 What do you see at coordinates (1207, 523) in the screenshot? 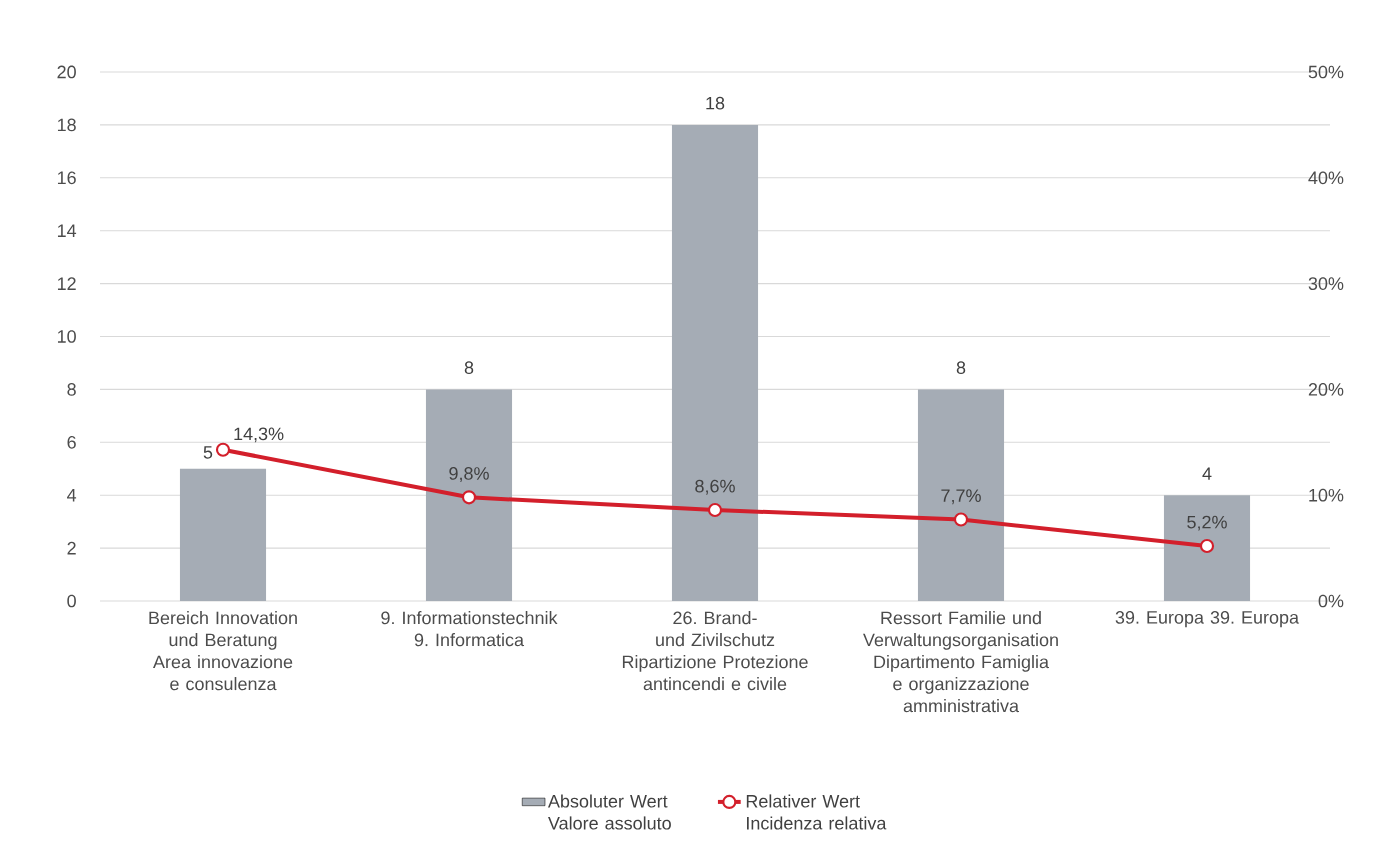
I see `data-label: 5,2%` at bounding box center [1207, 523].